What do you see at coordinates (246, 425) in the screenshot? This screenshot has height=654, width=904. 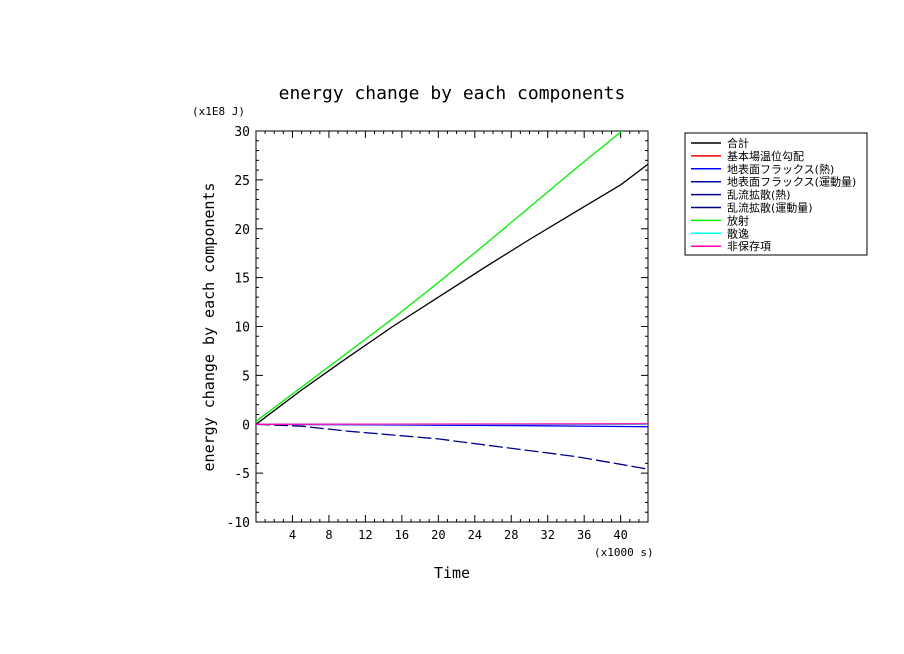 I see `y-tick-label: 0` at bounding box center [246, 425].